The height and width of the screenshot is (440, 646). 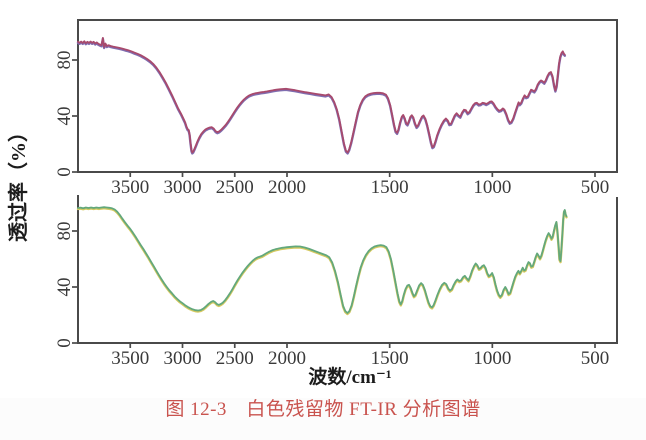 I want to click on figure-caption-text: 图 12-3 白色残留物 FT-IR 分析图谱, so click(x=323, y=409).